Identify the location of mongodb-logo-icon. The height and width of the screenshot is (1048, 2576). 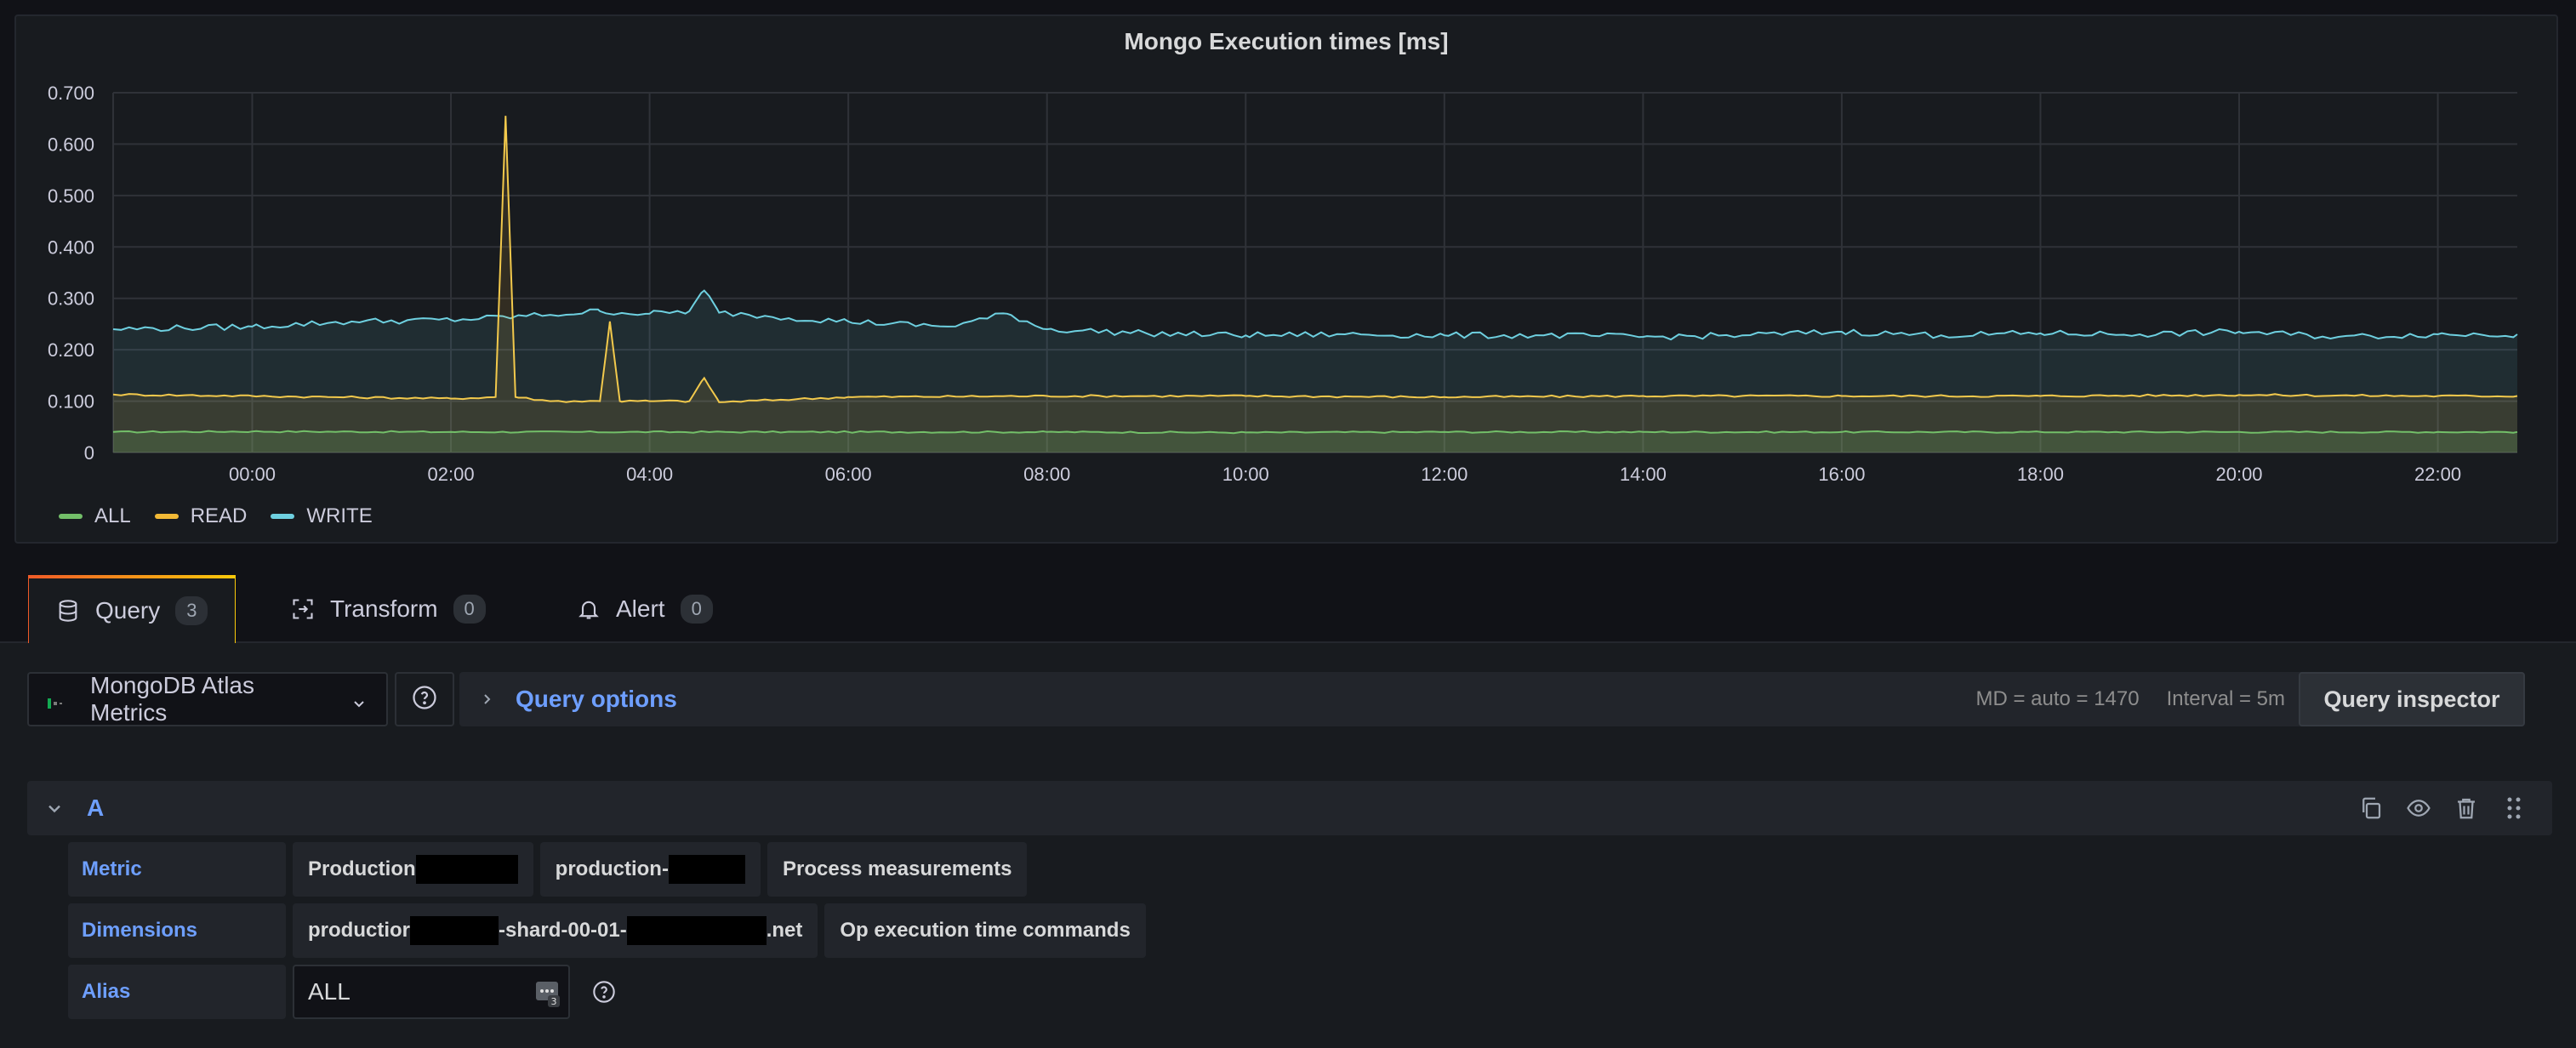
(61, 700).